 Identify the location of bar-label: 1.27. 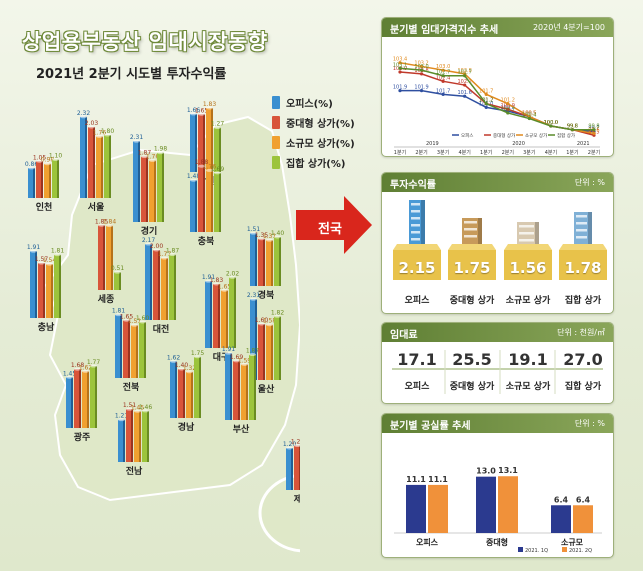
(295, 442).